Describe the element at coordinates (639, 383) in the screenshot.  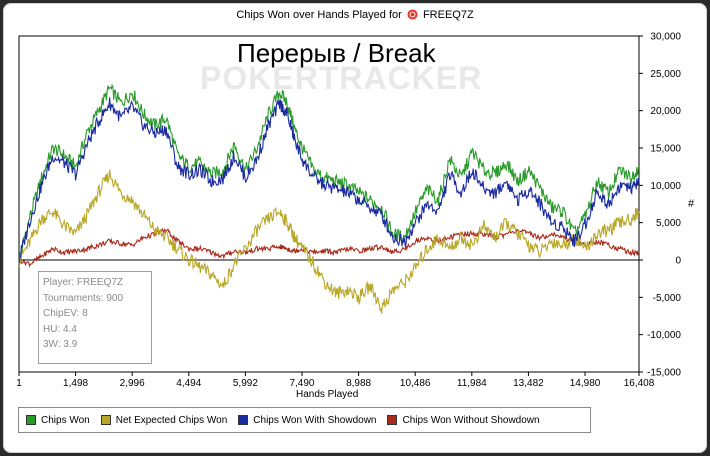
I see `x-tick-label: 16,408` at that location.